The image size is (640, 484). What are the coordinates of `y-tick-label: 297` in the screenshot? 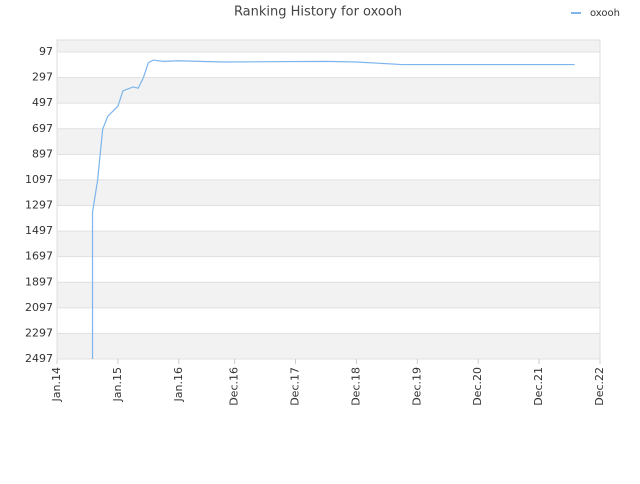 It's located at (42, 77).